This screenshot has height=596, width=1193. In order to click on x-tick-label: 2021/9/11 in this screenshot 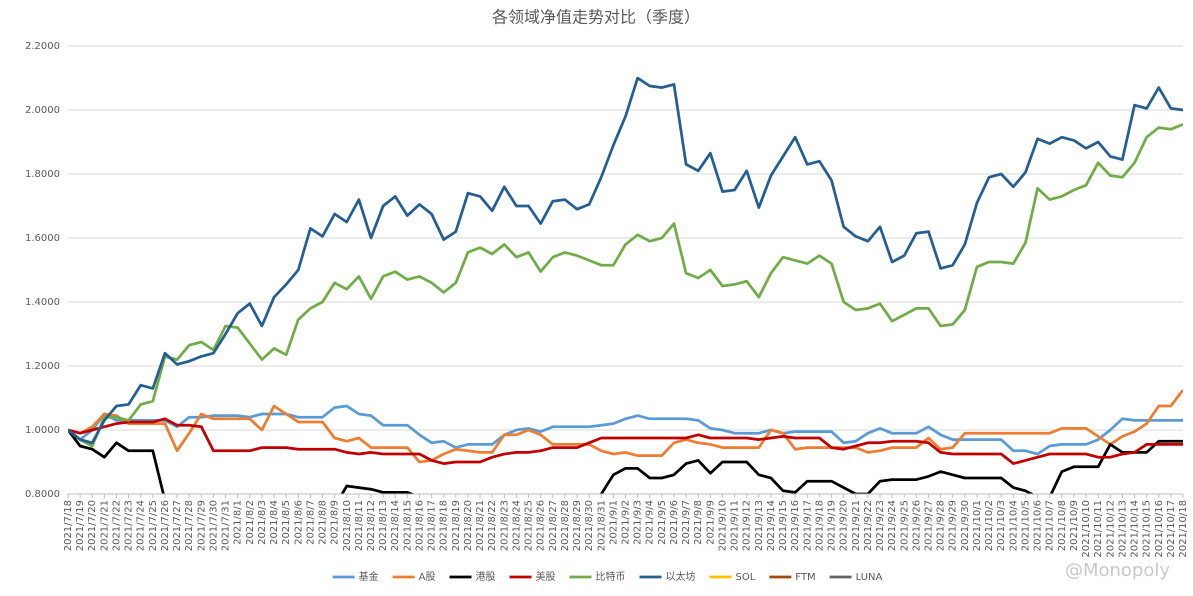, I will do `click(735, 525)`.